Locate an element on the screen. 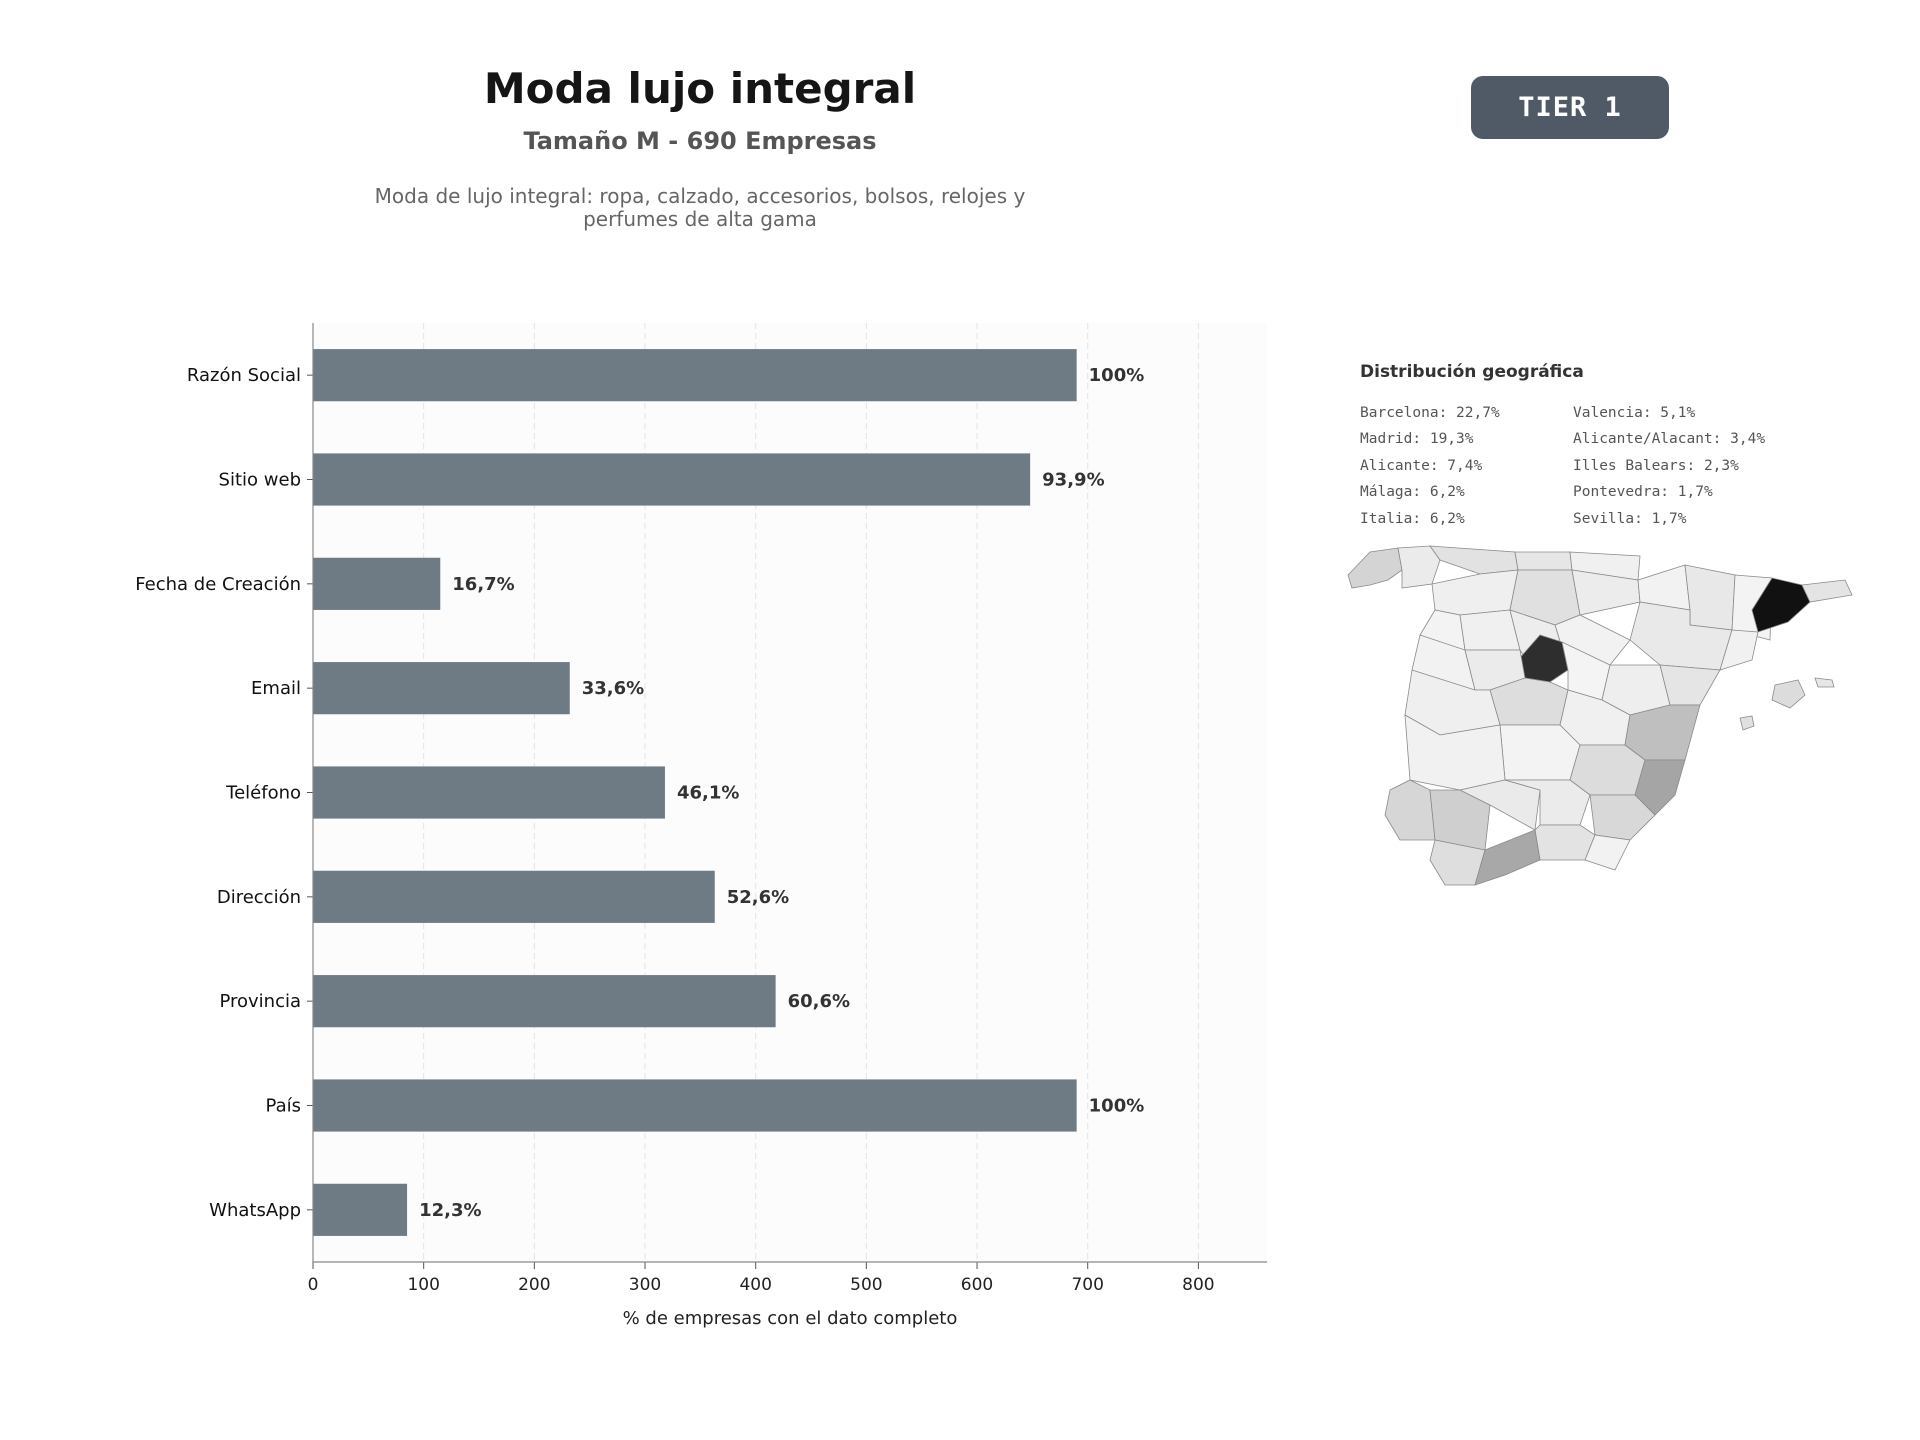  map-region-valladolid is located at coordinates (1490, 630).